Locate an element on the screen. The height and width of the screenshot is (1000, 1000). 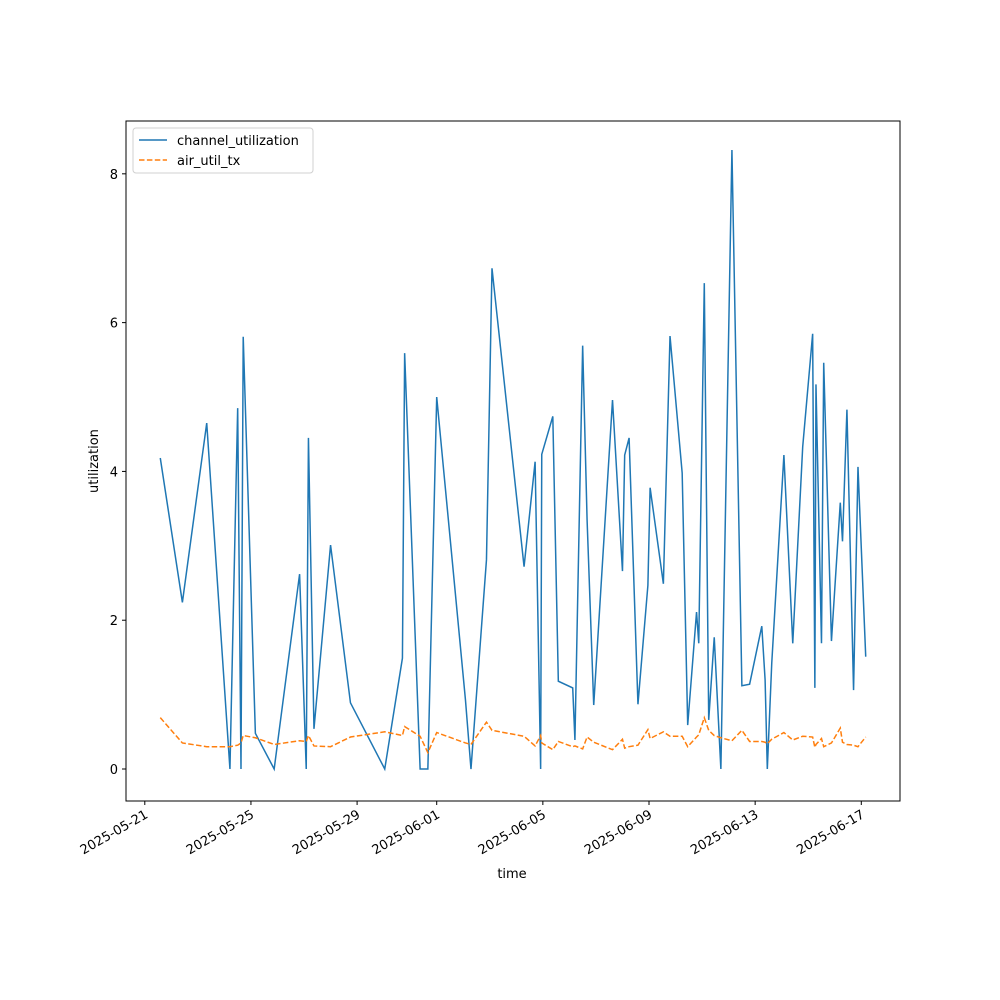
series-line is located at coordinates (513, 735).